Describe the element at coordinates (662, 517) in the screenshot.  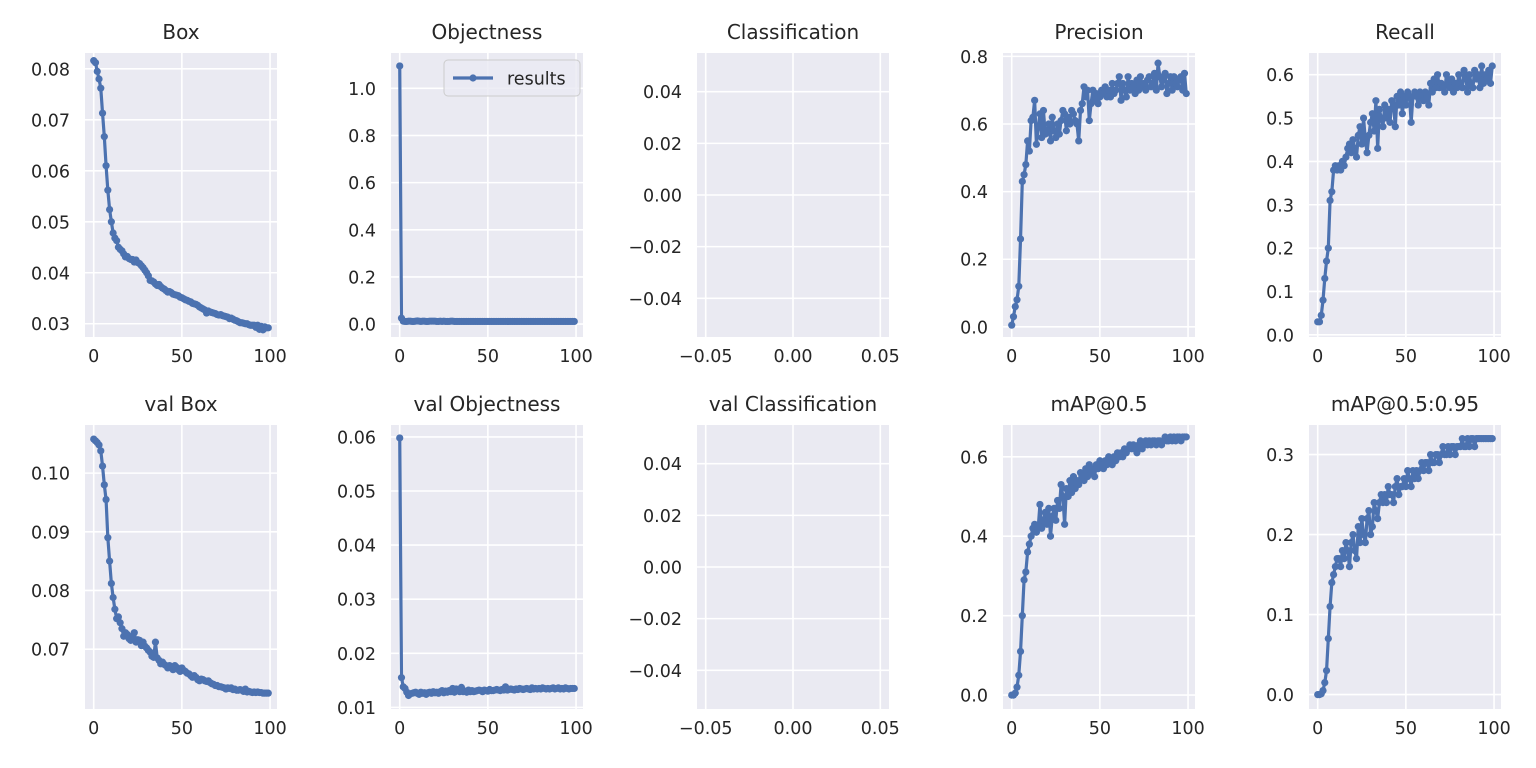
I see `y-tick-label: 0.02` at that location.